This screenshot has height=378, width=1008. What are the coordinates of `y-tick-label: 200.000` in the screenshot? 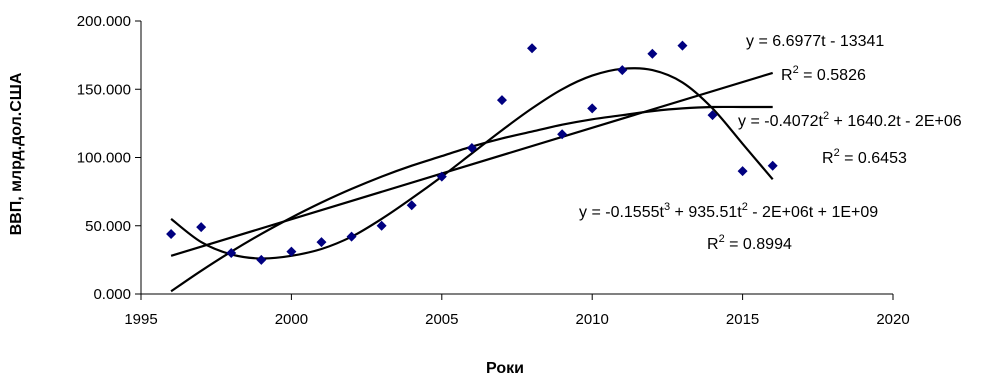 It's located at (104, 21).